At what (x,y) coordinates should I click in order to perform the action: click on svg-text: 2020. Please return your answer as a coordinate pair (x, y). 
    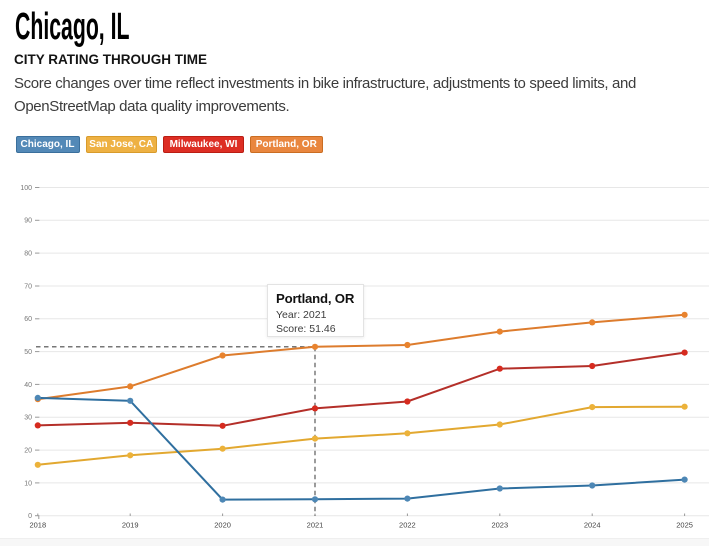
    Looking at the image, I should click on (222, 525).